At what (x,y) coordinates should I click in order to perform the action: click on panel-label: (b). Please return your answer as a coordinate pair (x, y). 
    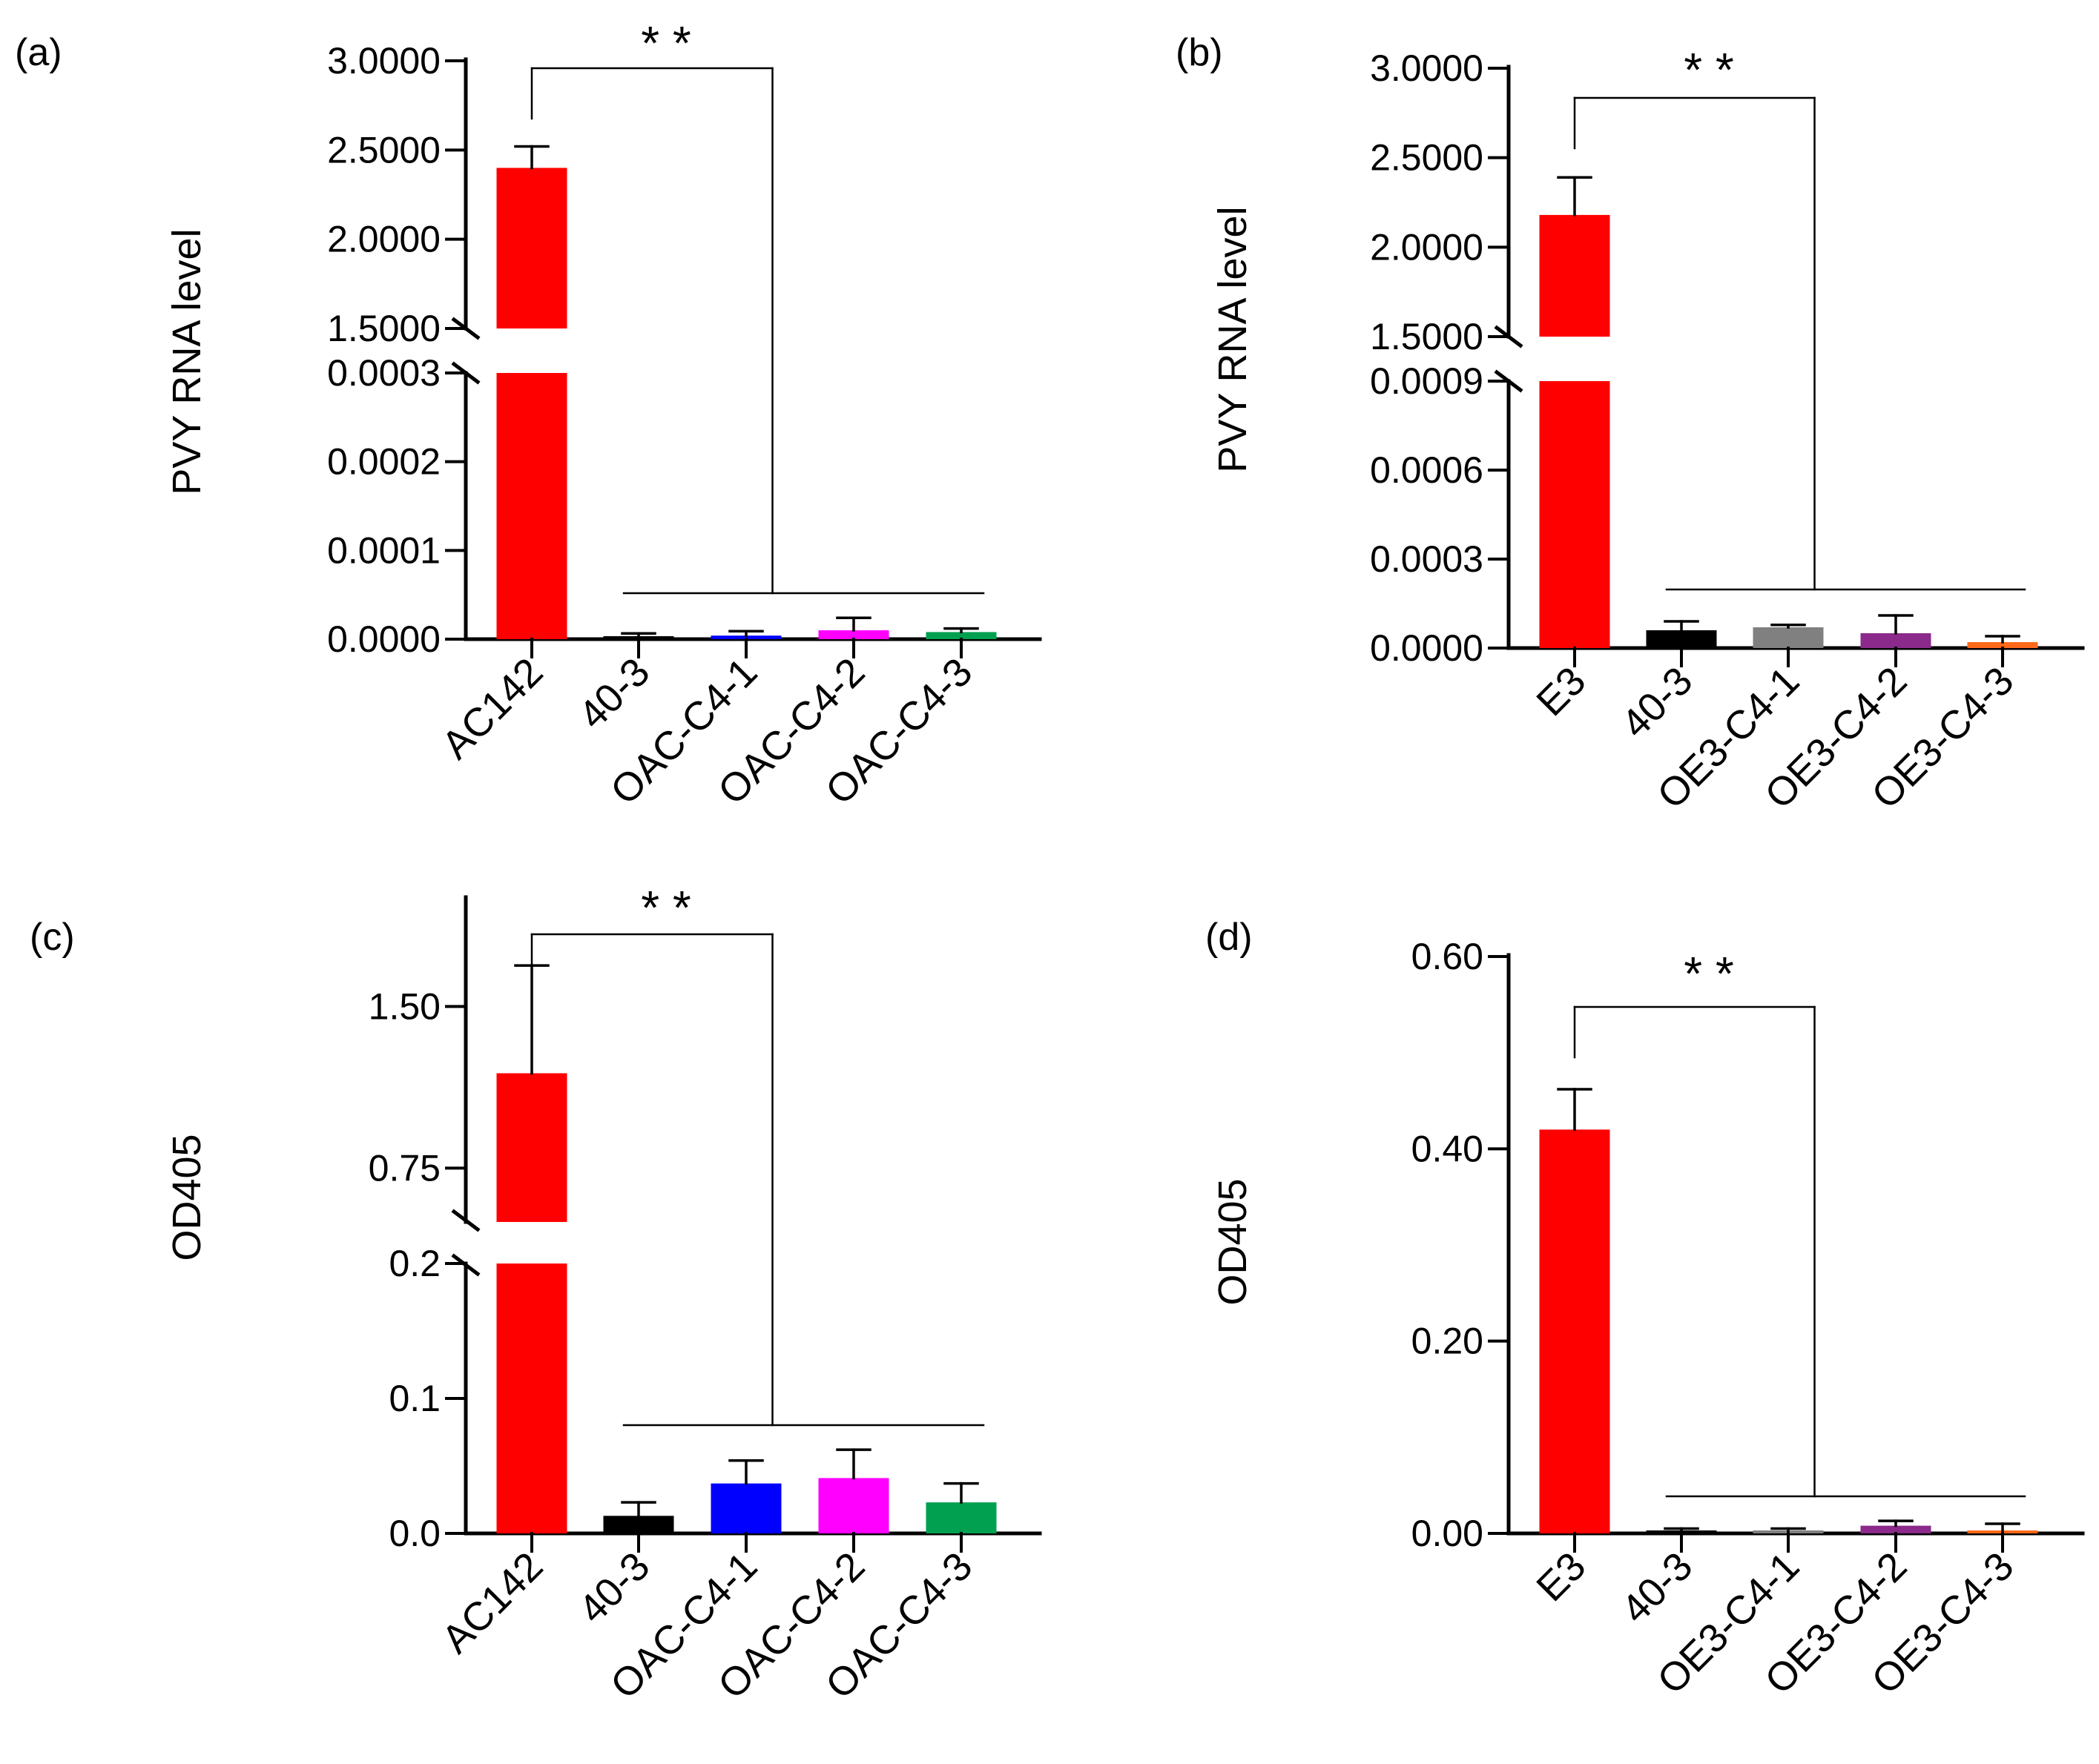
    Looking at the image, I should click on (1199, 53).